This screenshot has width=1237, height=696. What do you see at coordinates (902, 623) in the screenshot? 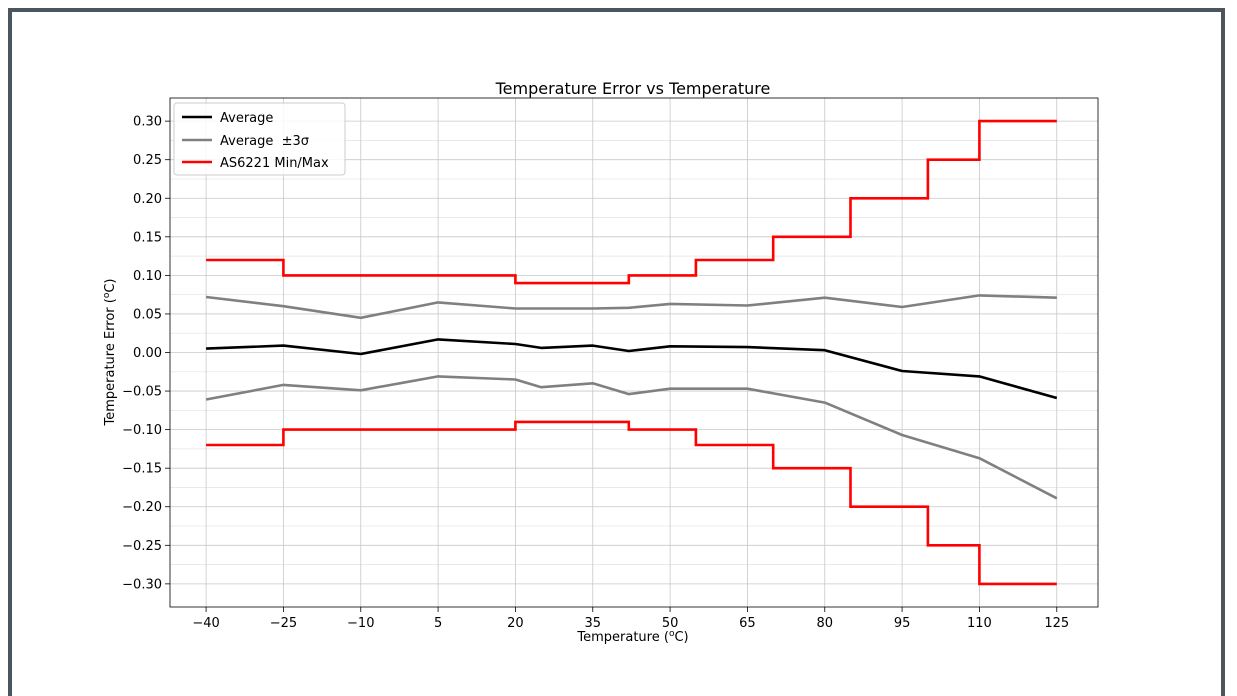
I see `x-tick-label: 95` at bounding box center [902, 623].